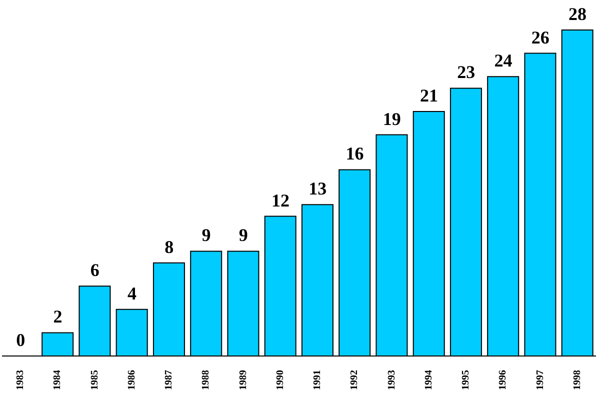 This screenshot has width=600, height=398. Describe the element at coordinates (131, 293) in the screenshot. I see `data-label: 4` at that location.